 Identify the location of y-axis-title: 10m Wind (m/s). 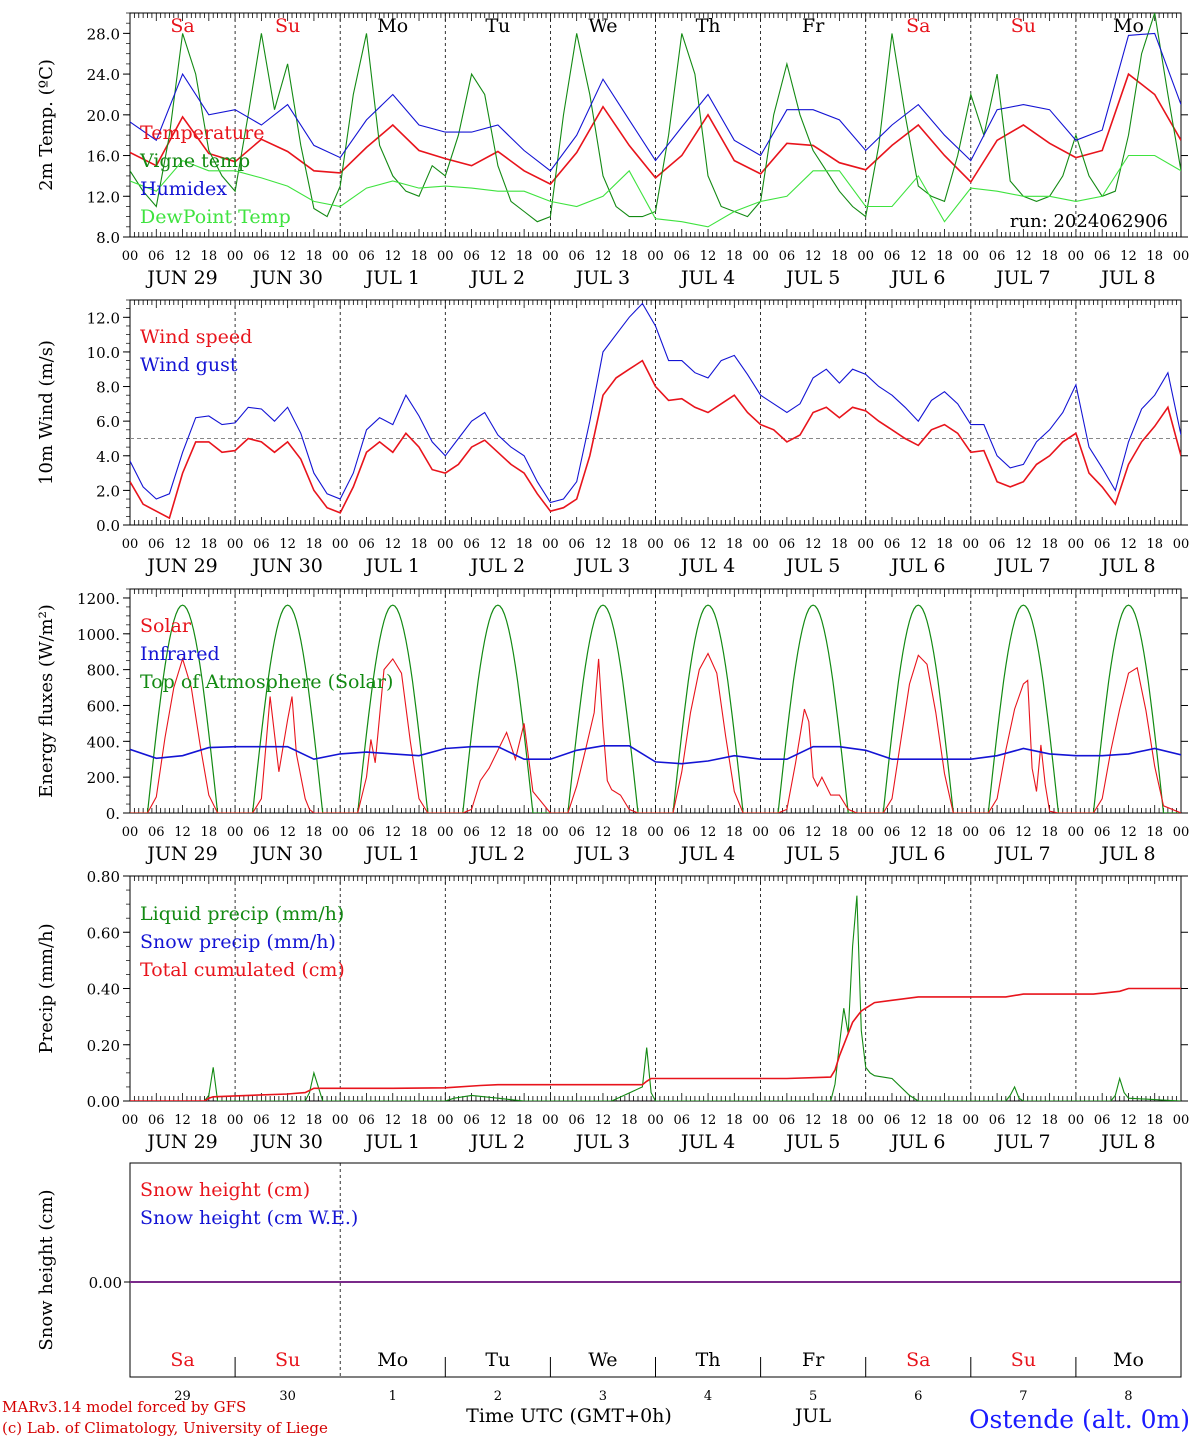
(46, 412).